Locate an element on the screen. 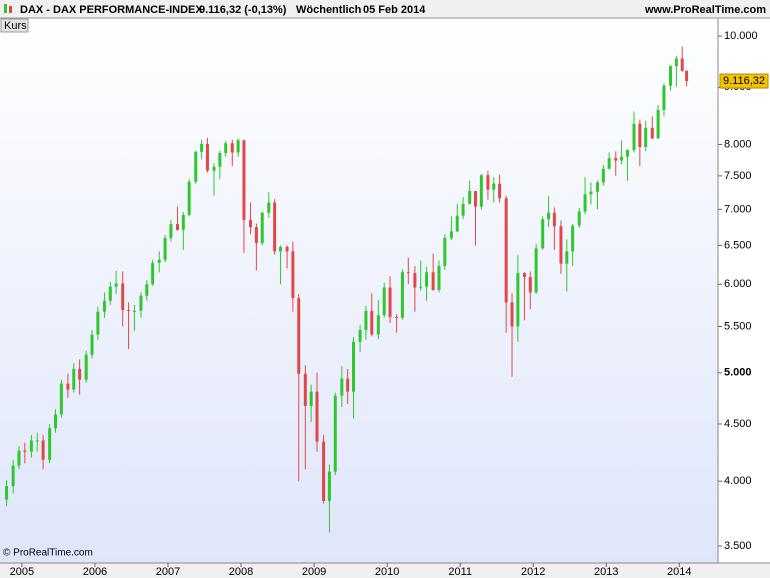  date: 05 Feb 2014 is located at coordinates (394, 10).